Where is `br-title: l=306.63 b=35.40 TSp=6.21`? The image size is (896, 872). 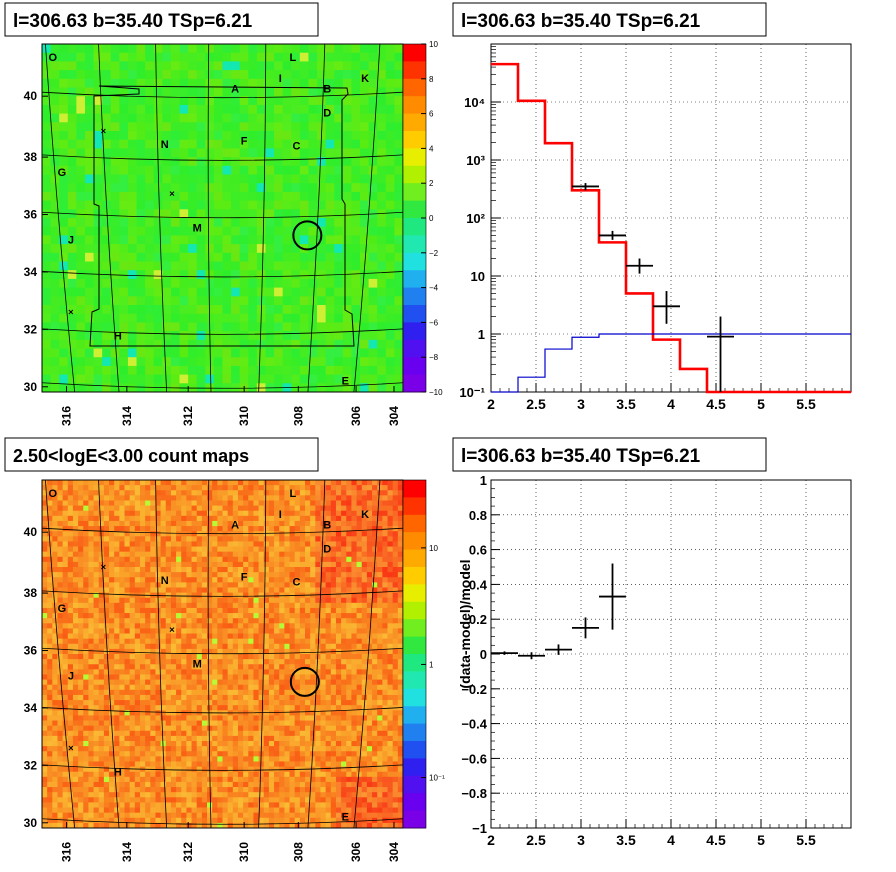
br-title: l=306.63 b=35.40 TSp=6.21 is located at coordinates (581, 456).